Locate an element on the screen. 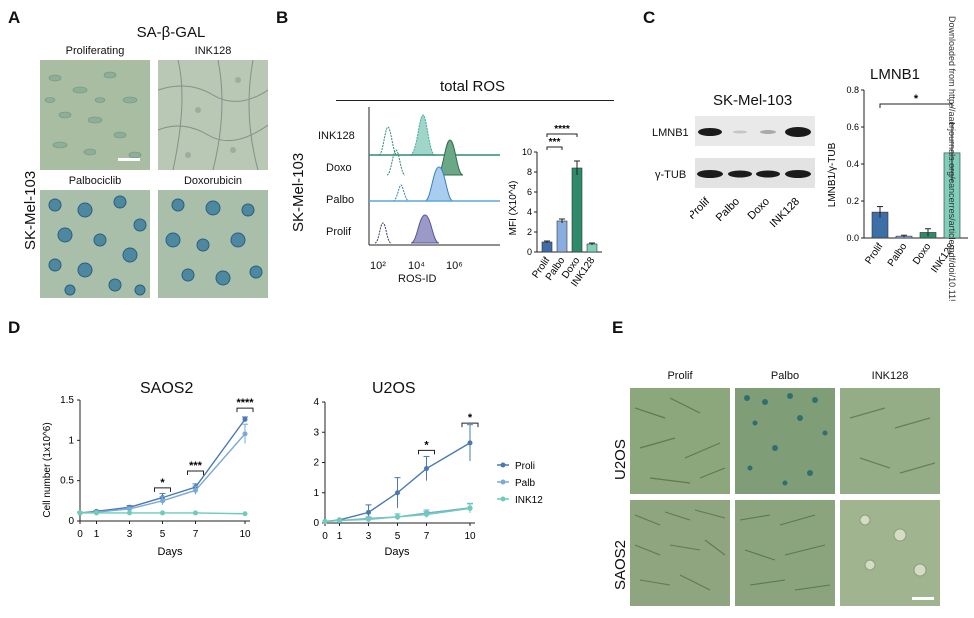 This screenshot has width=974, height=618. micrograph-u2os-palbo is located at coordinates (785, 441).